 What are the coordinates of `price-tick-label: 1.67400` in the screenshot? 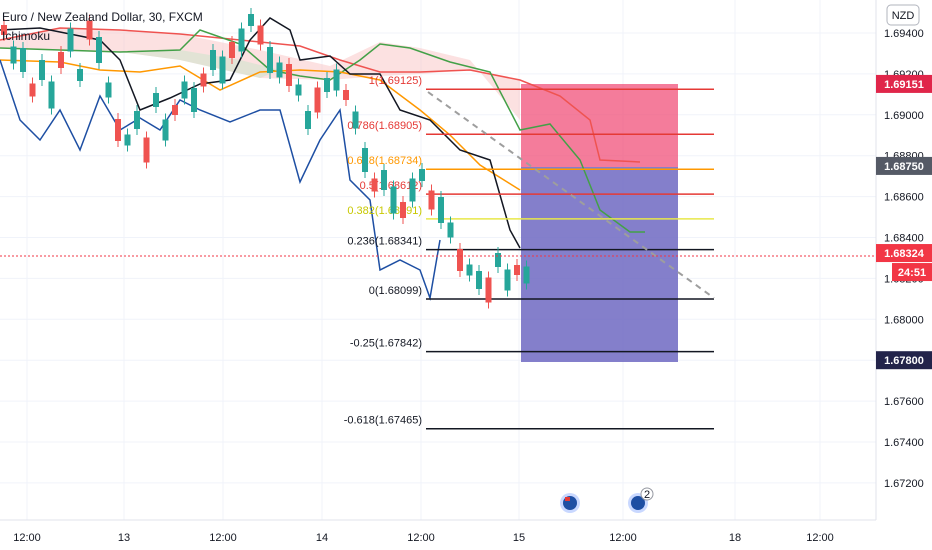 It's located at (904, 443).